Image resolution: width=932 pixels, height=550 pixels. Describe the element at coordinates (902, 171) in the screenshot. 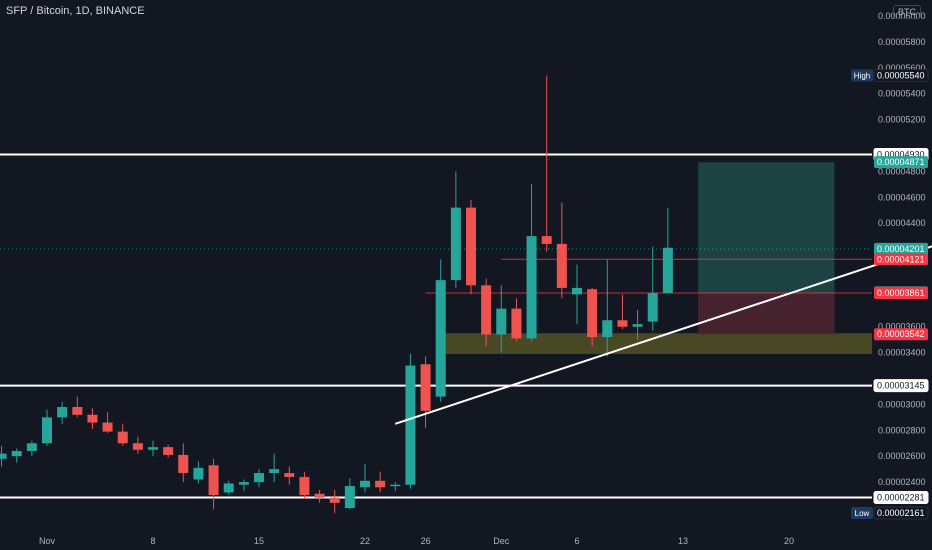

I see `y-tick-label: 0.00004800` at that location.